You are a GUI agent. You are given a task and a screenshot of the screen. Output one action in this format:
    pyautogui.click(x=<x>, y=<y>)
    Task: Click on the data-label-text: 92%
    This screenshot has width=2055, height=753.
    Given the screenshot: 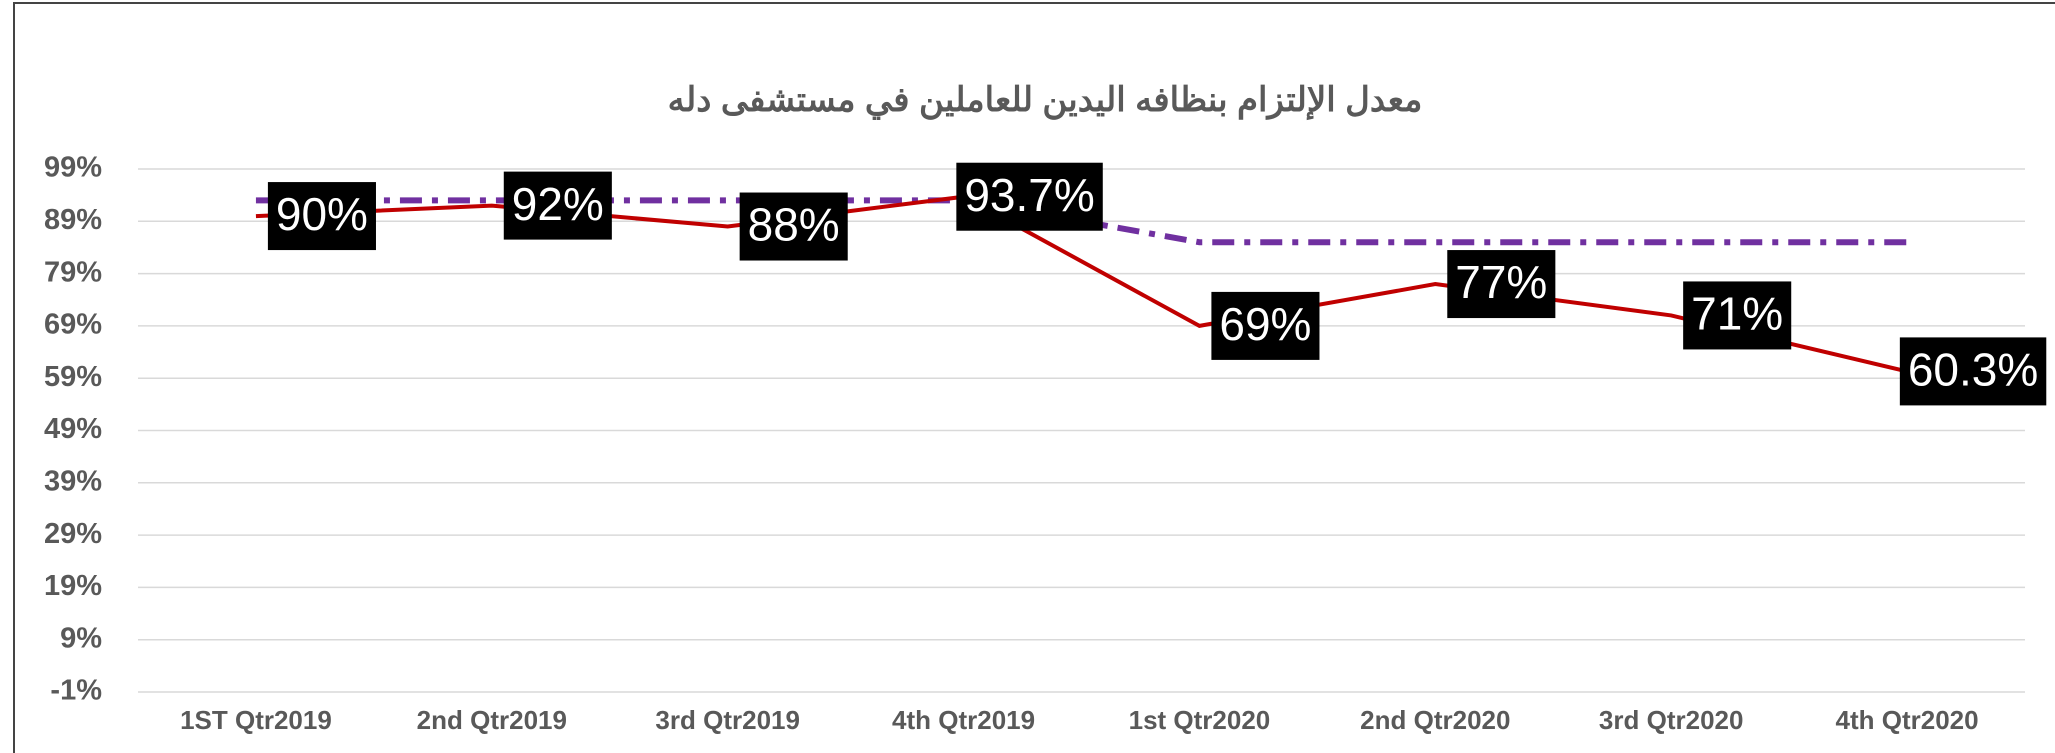 What is the action you would take?
    pyautogui.click(x=558, y=204)
    